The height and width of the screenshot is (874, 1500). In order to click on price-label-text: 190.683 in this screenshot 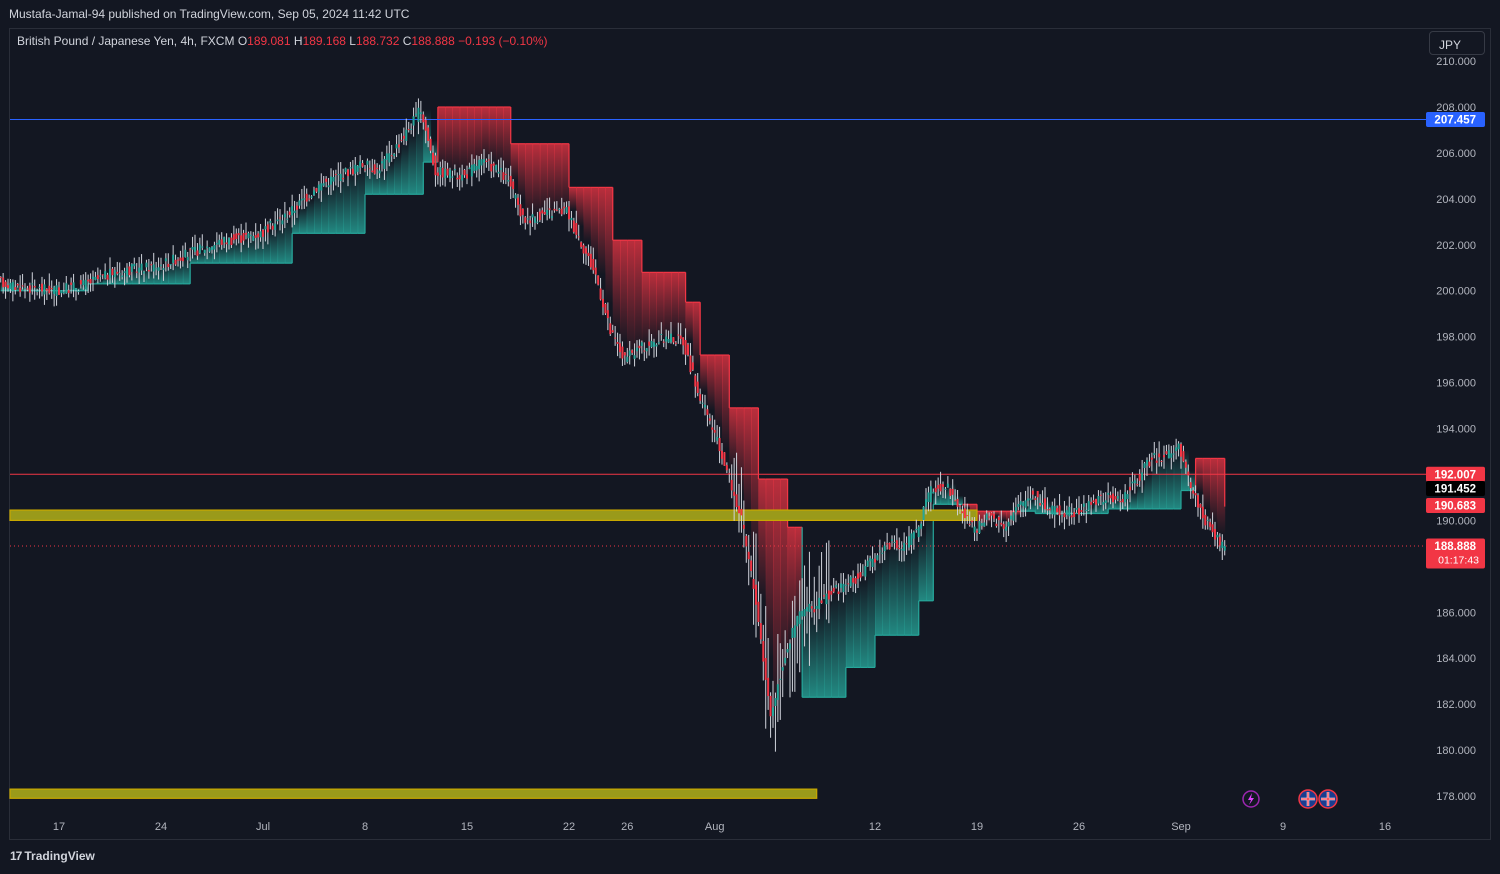, I will do `click(1455, 507)`.